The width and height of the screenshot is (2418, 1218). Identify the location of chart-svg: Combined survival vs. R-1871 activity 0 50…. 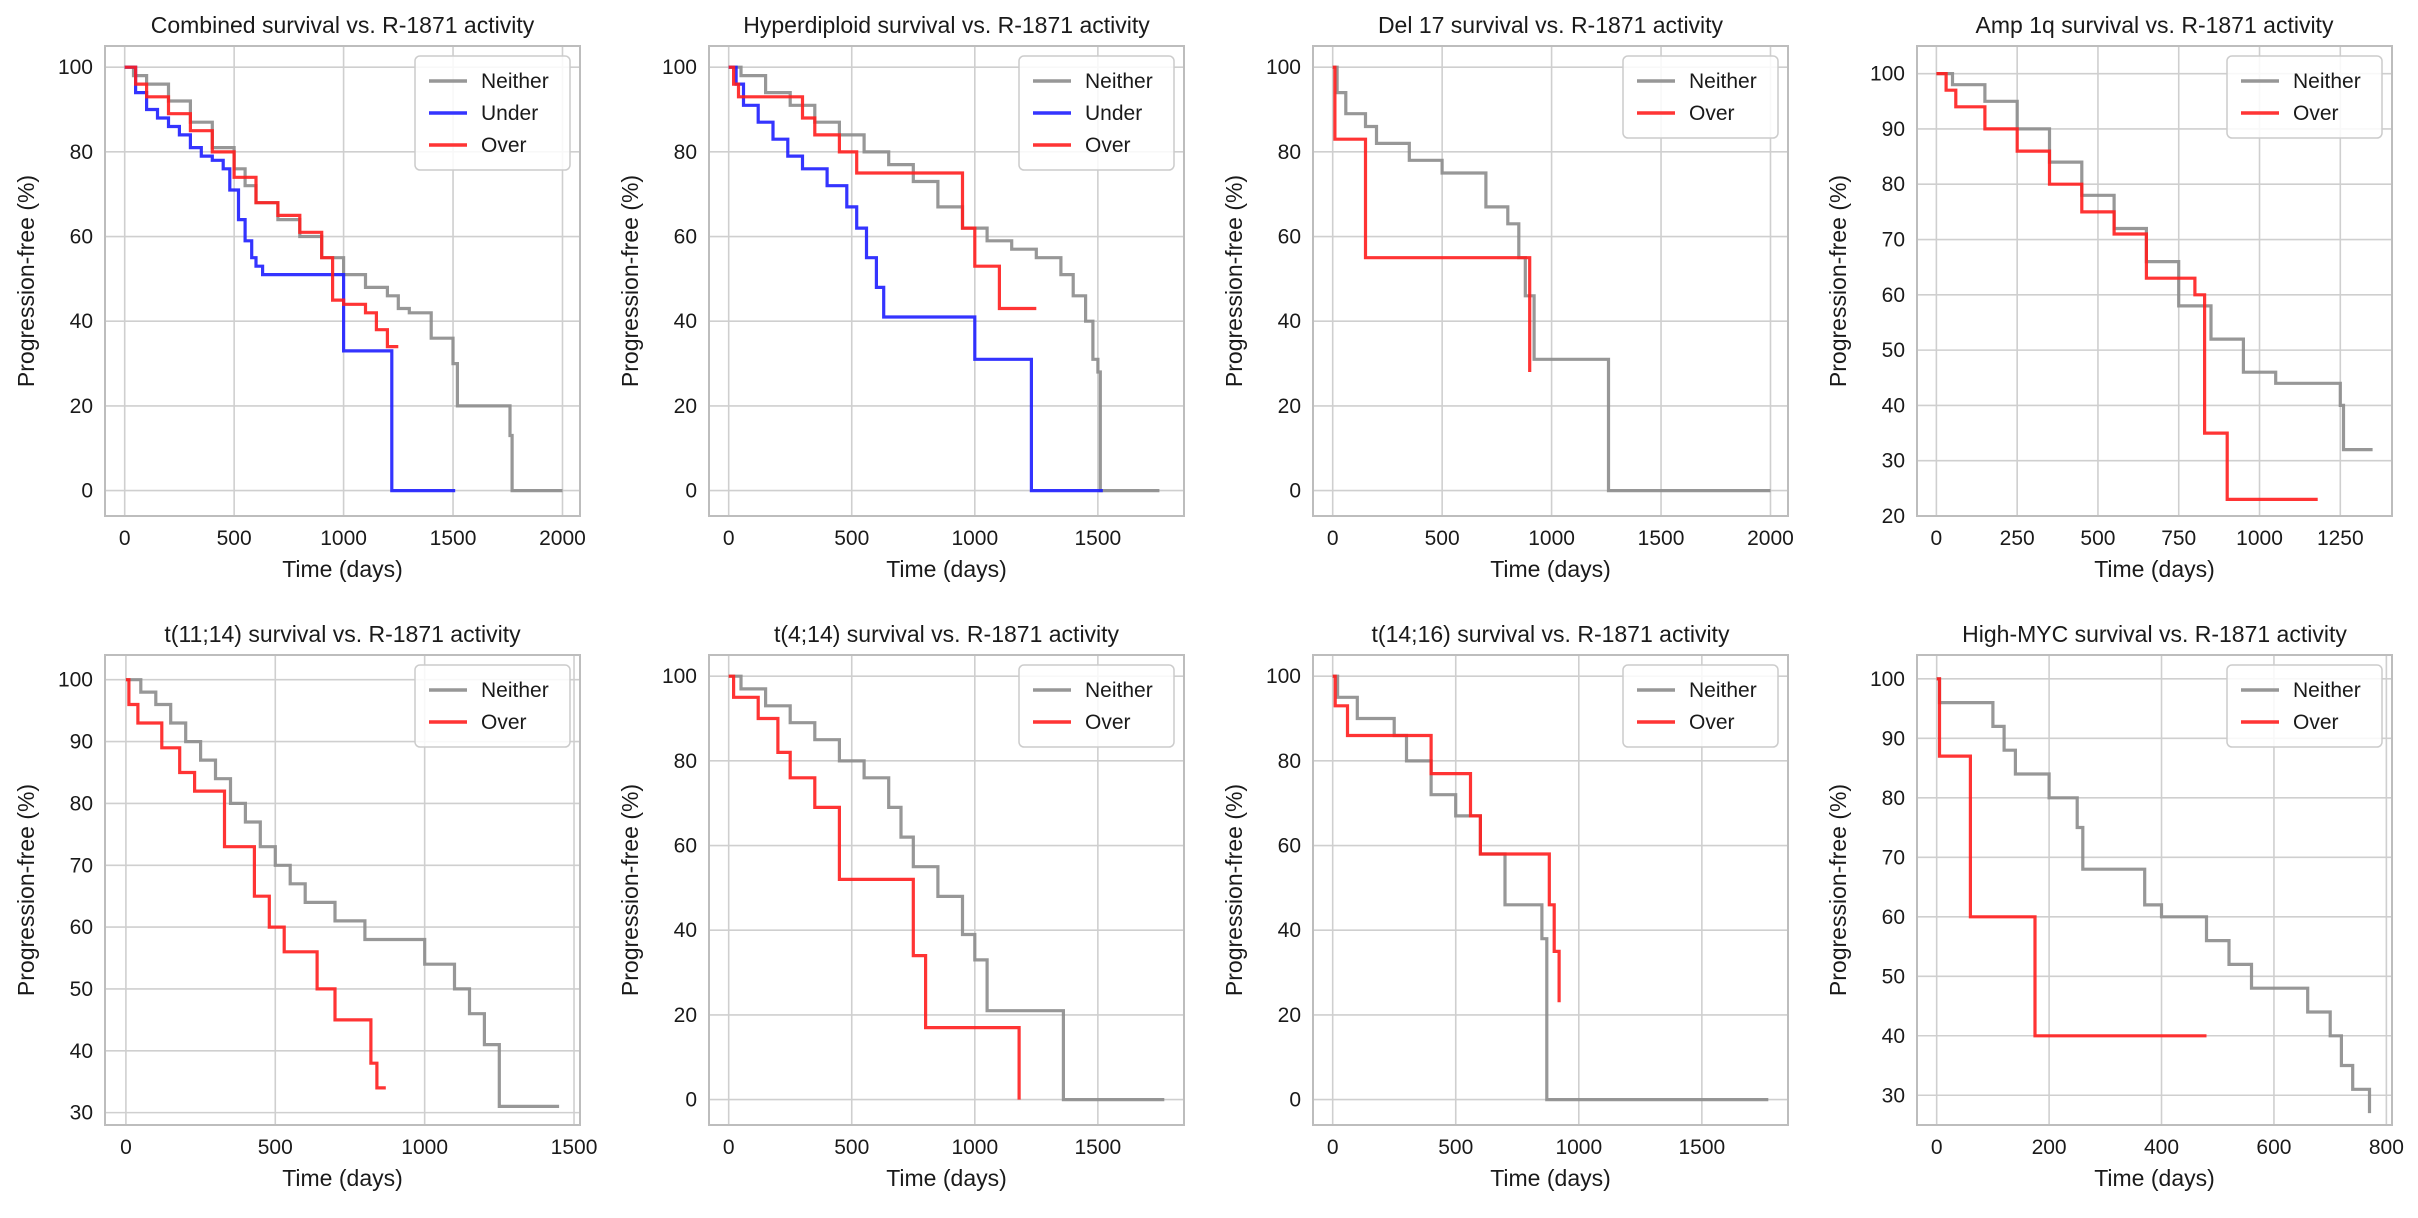
(299, 297).